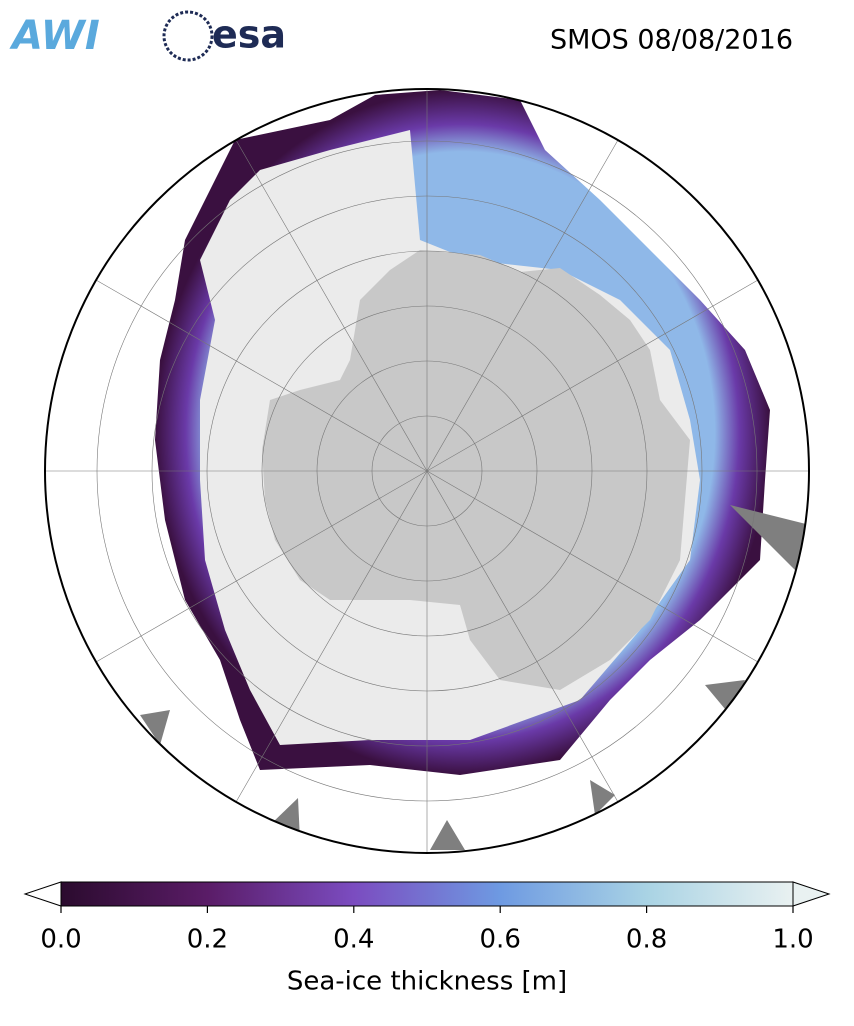 This screenshot has height=1026, width=854. I want to click on esa-logo-mark, so click(188, 36).